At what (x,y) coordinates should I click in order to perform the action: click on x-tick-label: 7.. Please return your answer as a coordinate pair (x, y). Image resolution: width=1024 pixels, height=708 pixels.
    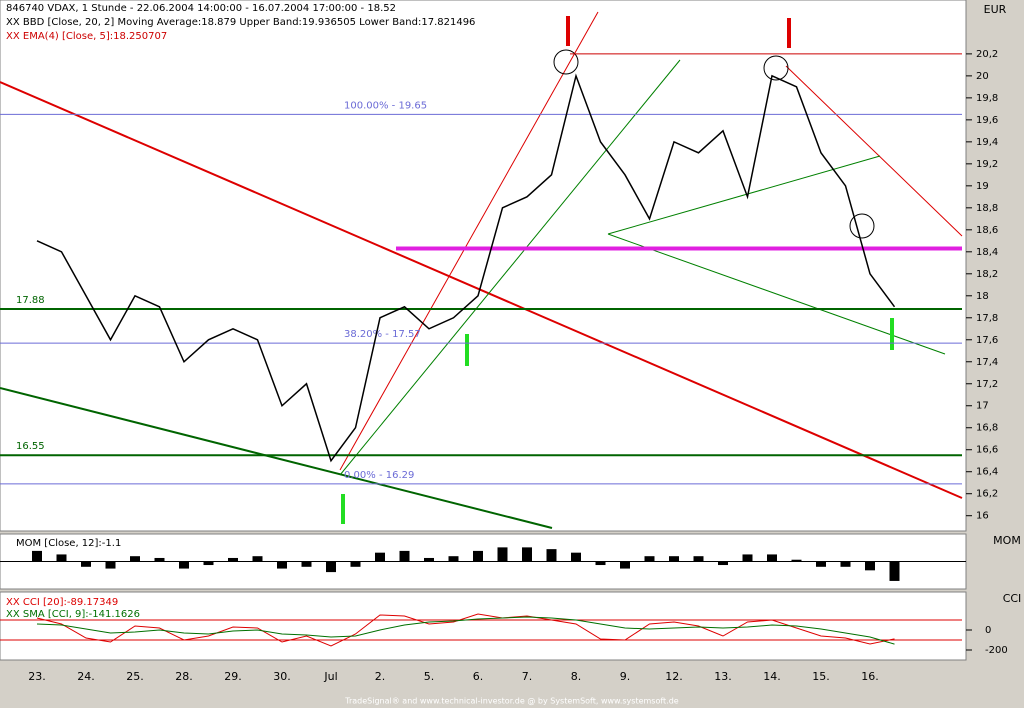
    Looking at the image, I should click on (527, 676).